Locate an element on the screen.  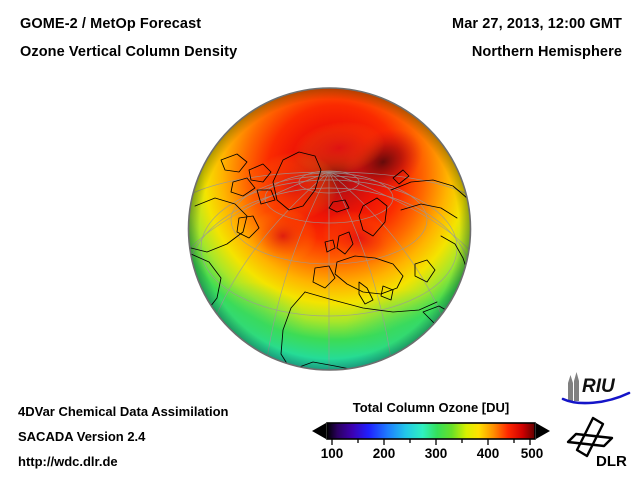
figure-timestamp: Mar 27, 2013, 12:00 GMT is located at coordinates (537, 24).